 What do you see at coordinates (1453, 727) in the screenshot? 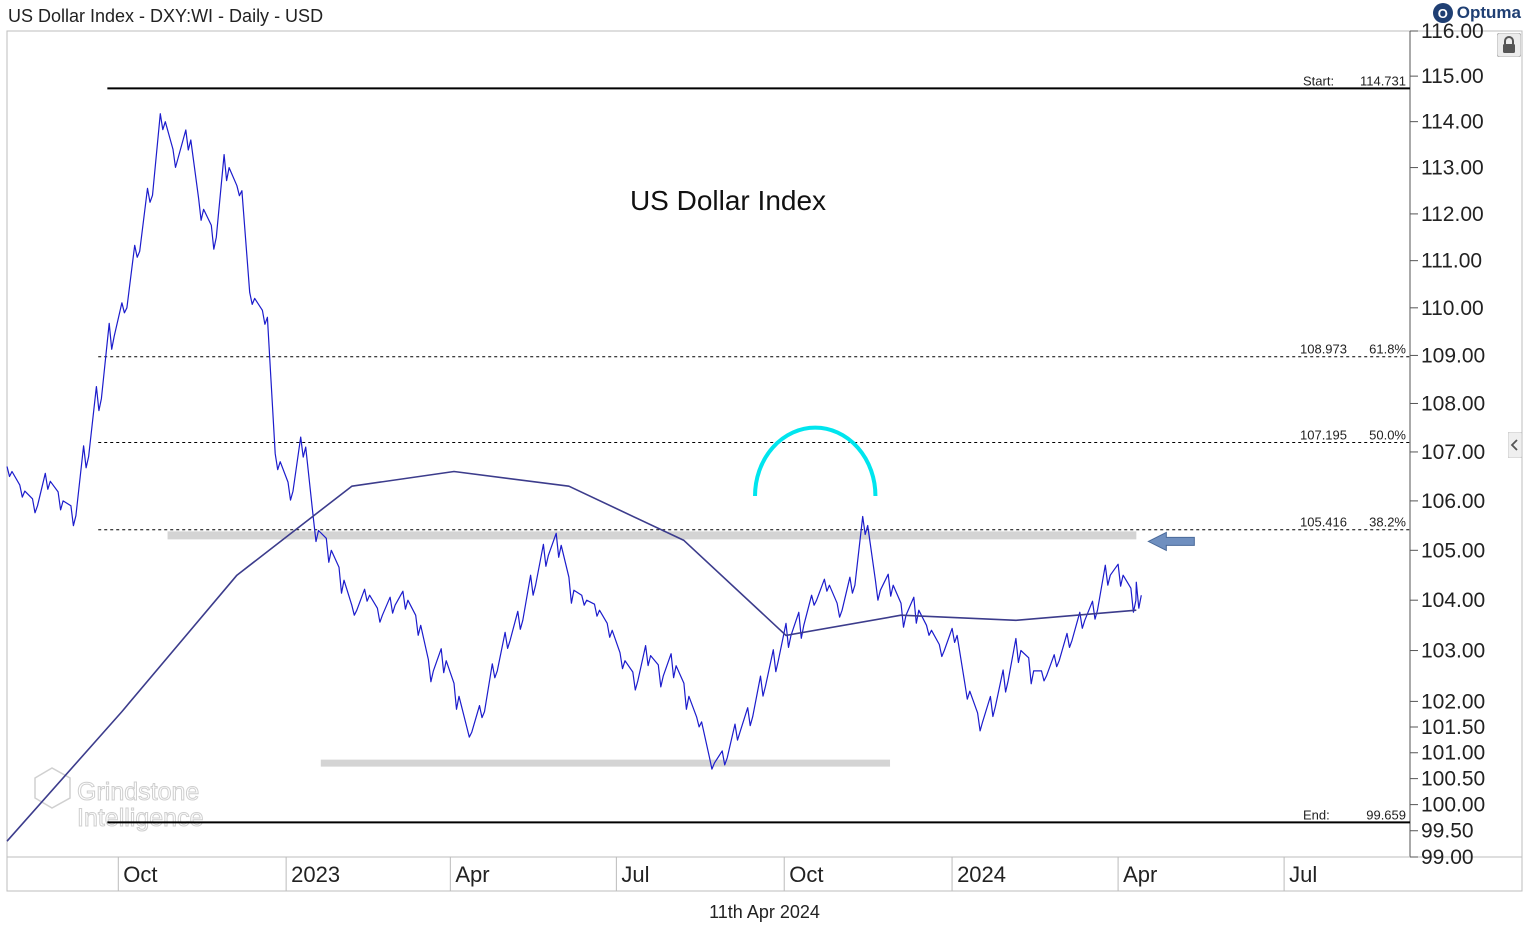
I see `y-tick-label: 101.50` at bounding box center [1453, 727].